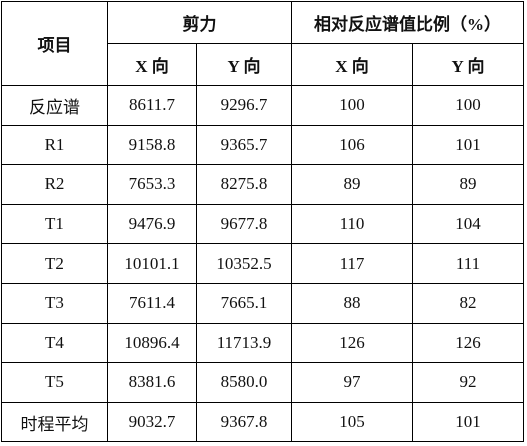 This screenshot has height=446, width=527. I want to click on table-cell: 7653.3, so click(152, 184).